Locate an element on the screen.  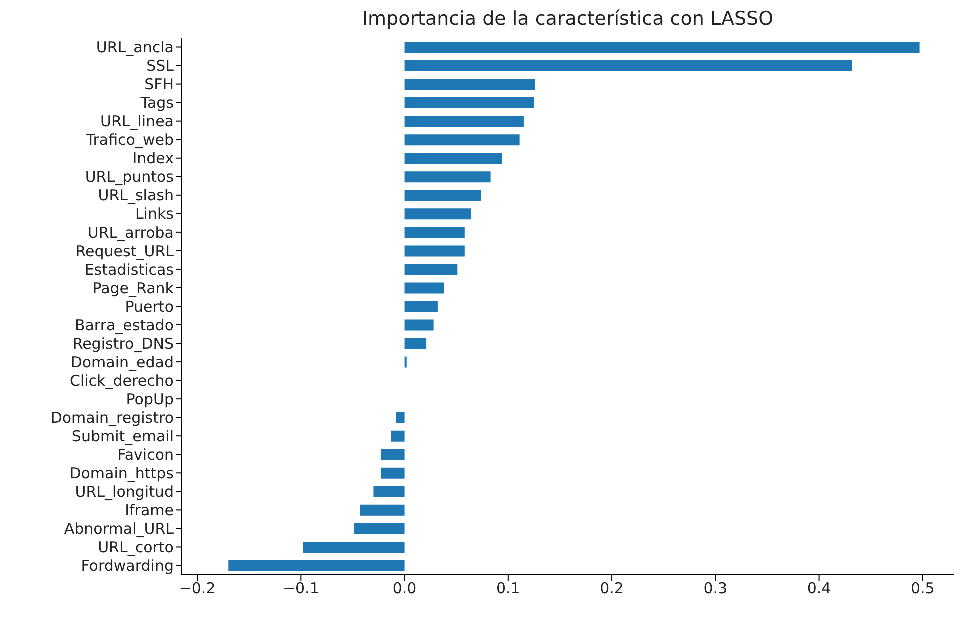
y-tick-label: URL_longitud is located at coordinates (124, 491).